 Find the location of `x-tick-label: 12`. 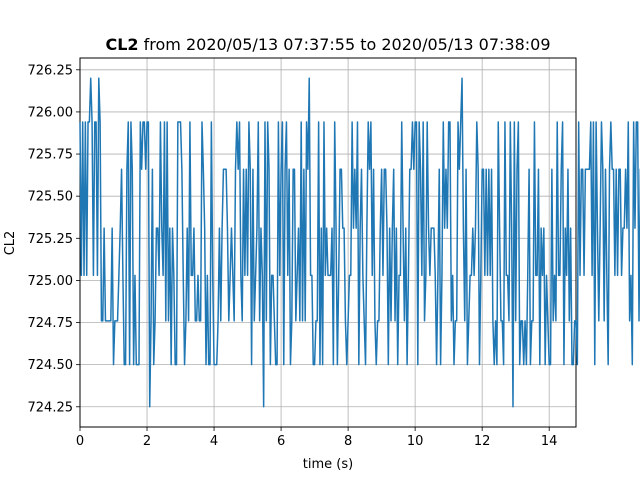

x-tick-label: 12 is located at coordinates (482, 441).